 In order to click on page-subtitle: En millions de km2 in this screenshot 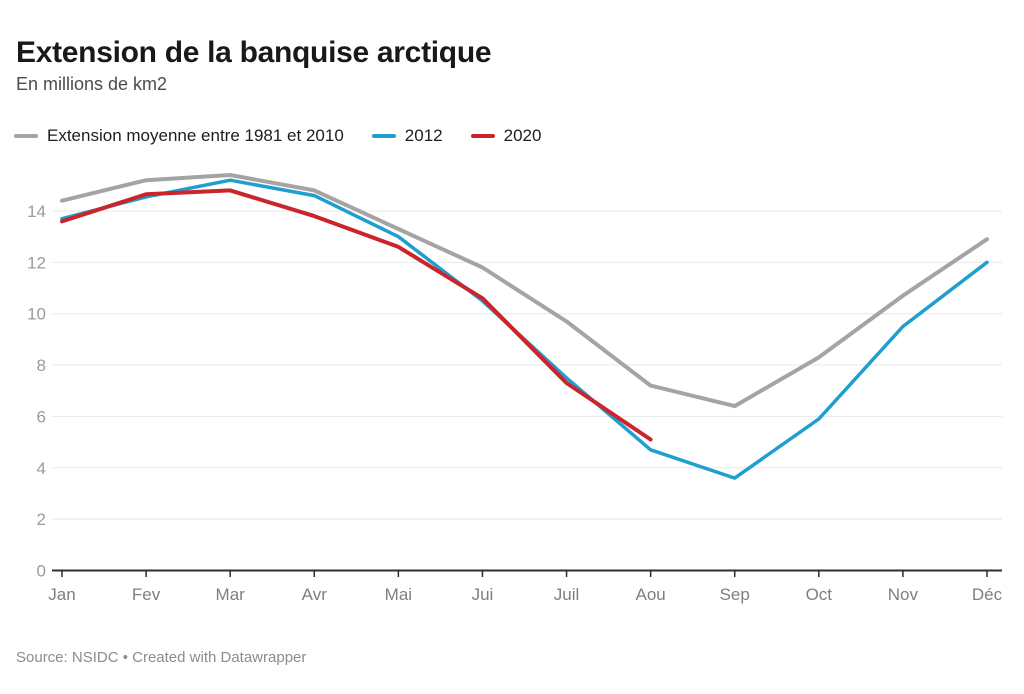, I will do `click(92, 84)`.